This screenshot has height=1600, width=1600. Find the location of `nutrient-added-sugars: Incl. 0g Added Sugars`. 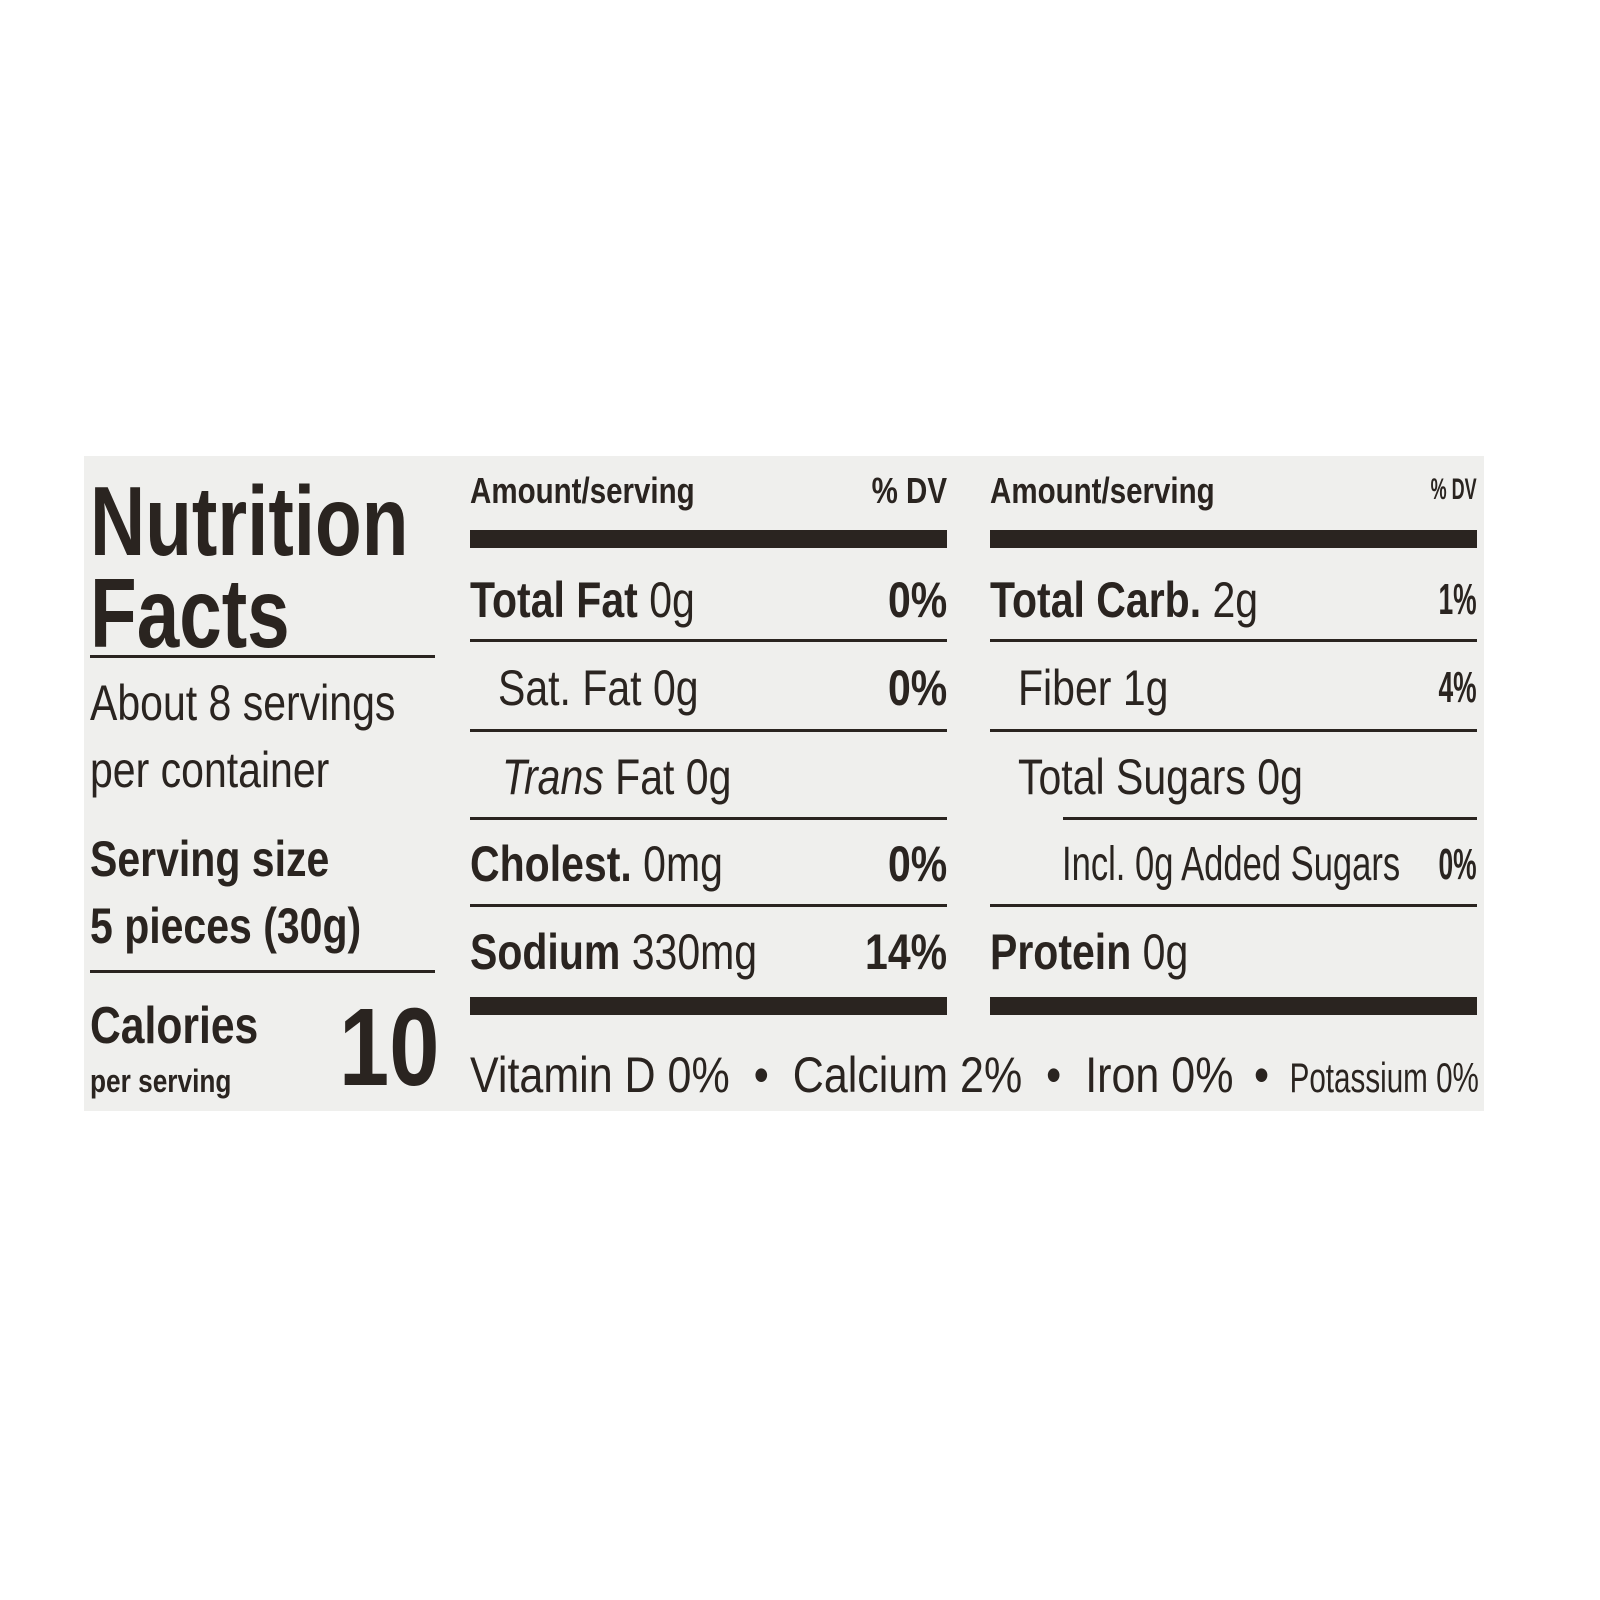

nutrient-added-sugars: Incl. 0g Added Sugars is located at coordinates (1231, 864).